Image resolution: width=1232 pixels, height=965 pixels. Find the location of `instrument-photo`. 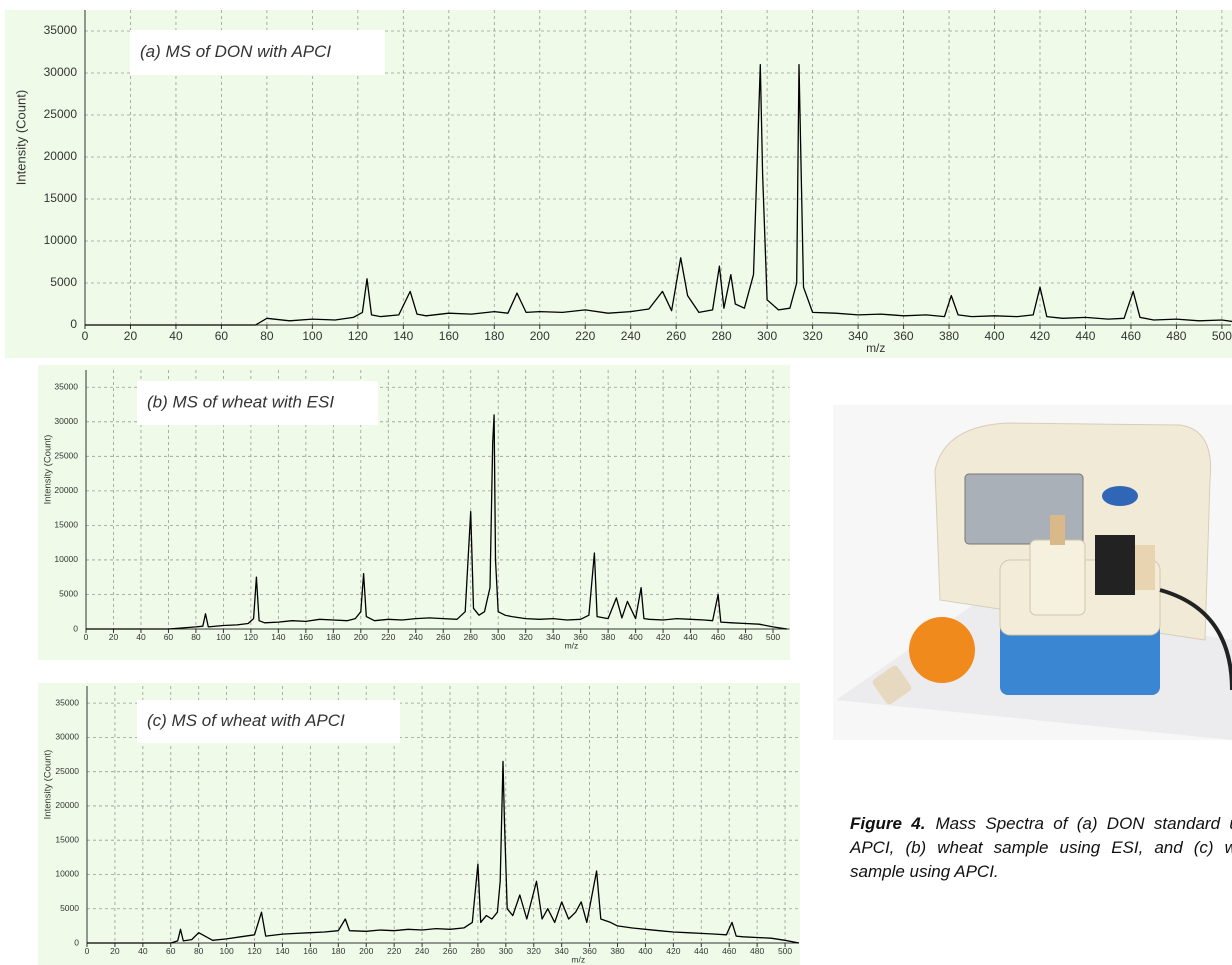

instrument-photo is located at coordinates (1032, 572).